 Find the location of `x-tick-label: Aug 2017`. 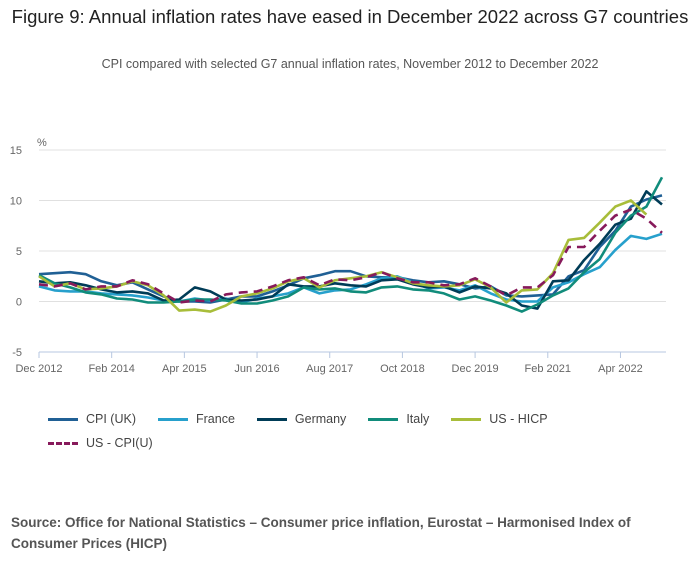

x-tick-label: Aug 2017 is located at coordinates (329, 369).